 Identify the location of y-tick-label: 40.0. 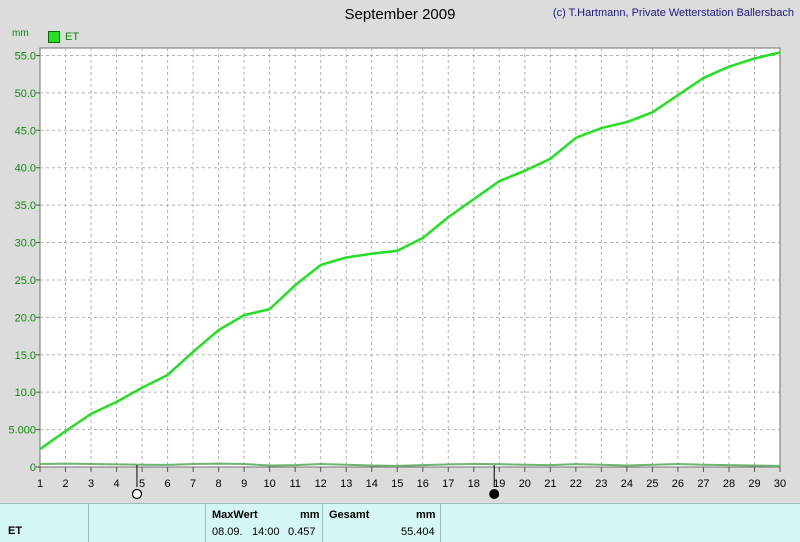
(25, 169).